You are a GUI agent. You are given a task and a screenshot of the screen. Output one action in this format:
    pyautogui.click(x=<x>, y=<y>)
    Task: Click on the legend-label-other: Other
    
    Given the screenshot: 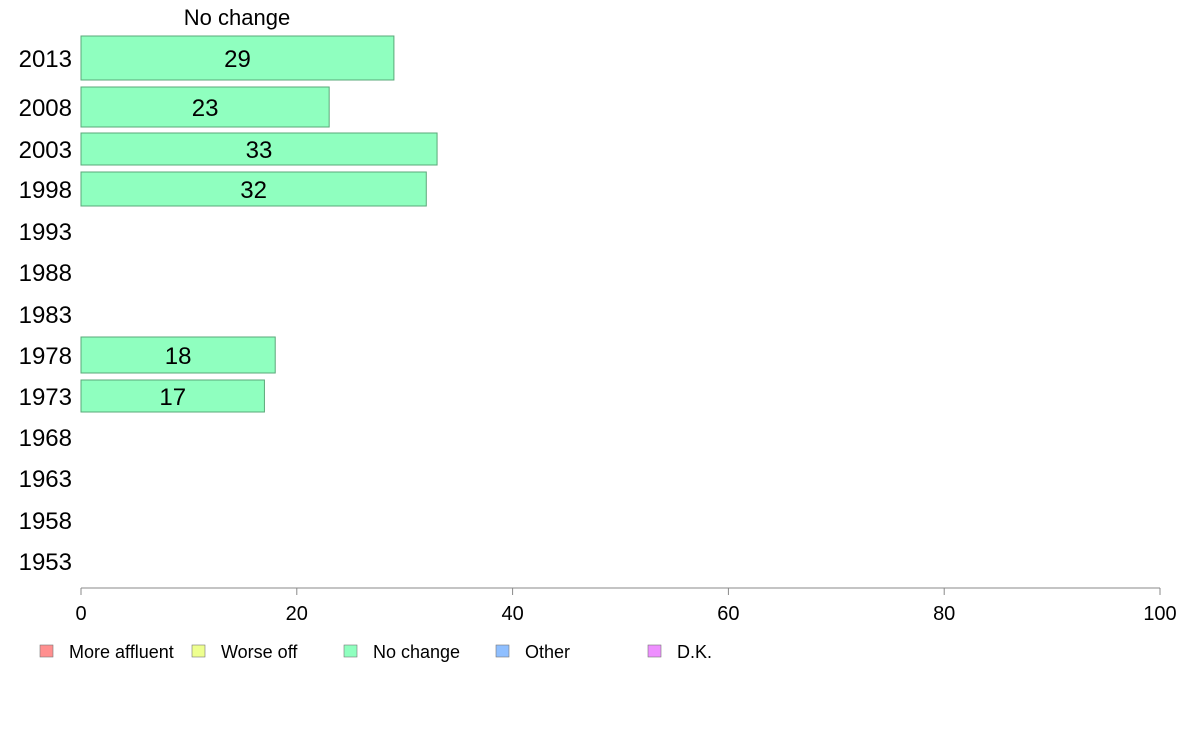 What is the action you would take?
    pyautogui.click(x=547, y=652)
    